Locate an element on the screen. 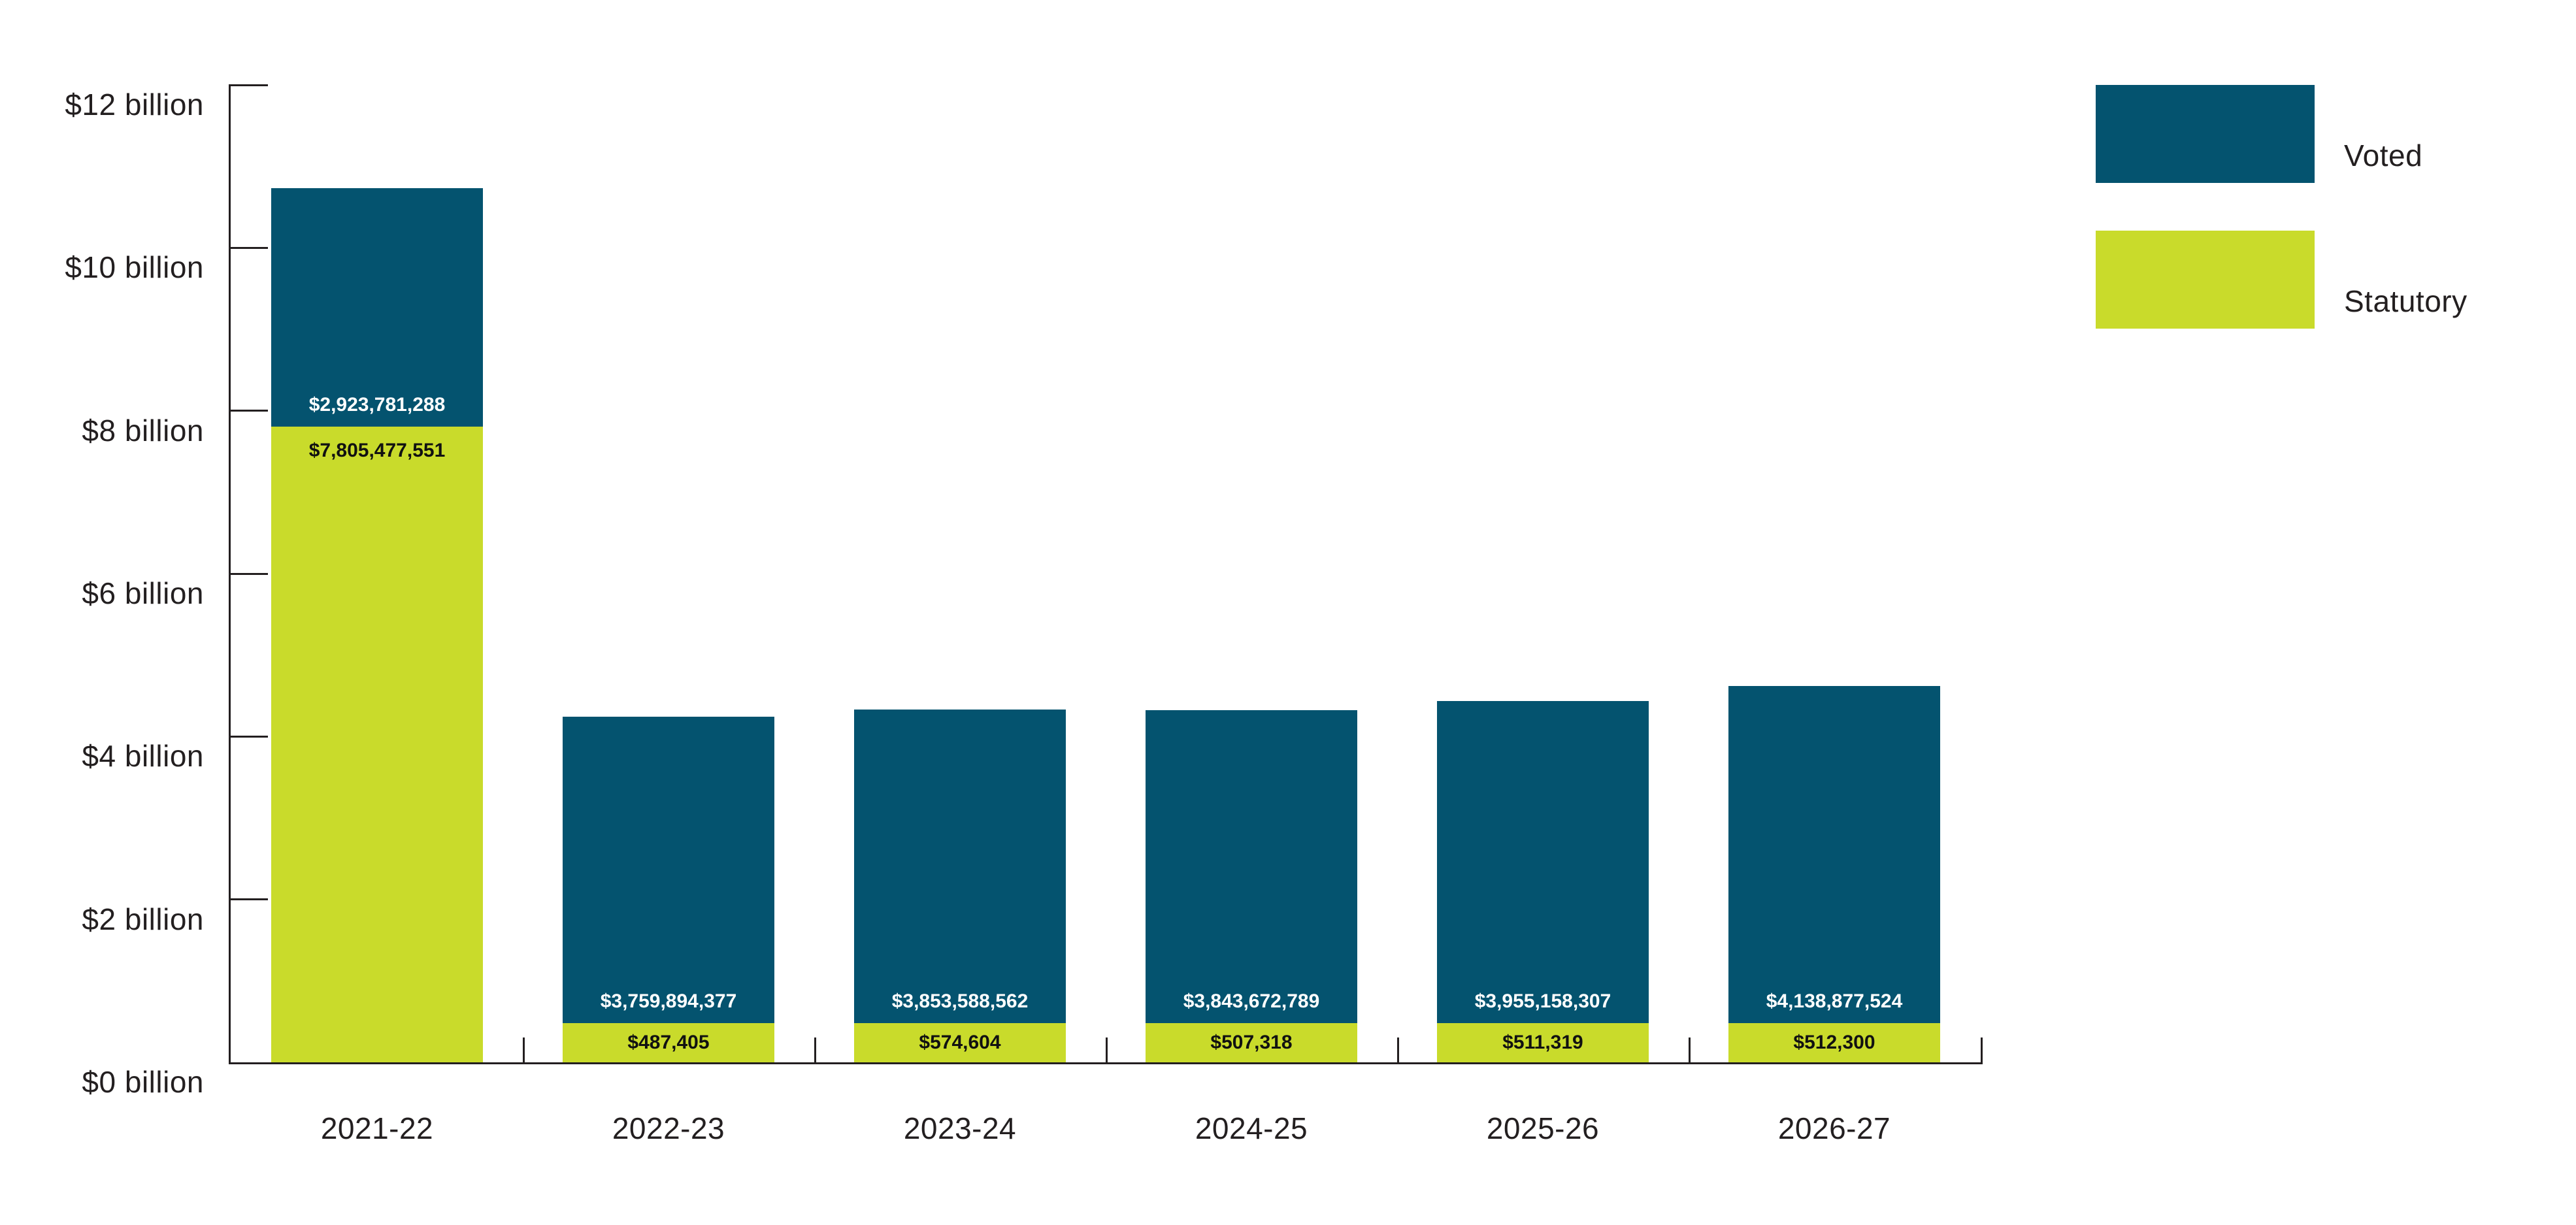 The height and width of the screenshot is (1225, 2576). y-tick-label: $6 billion is located at coordinates (143, 593).